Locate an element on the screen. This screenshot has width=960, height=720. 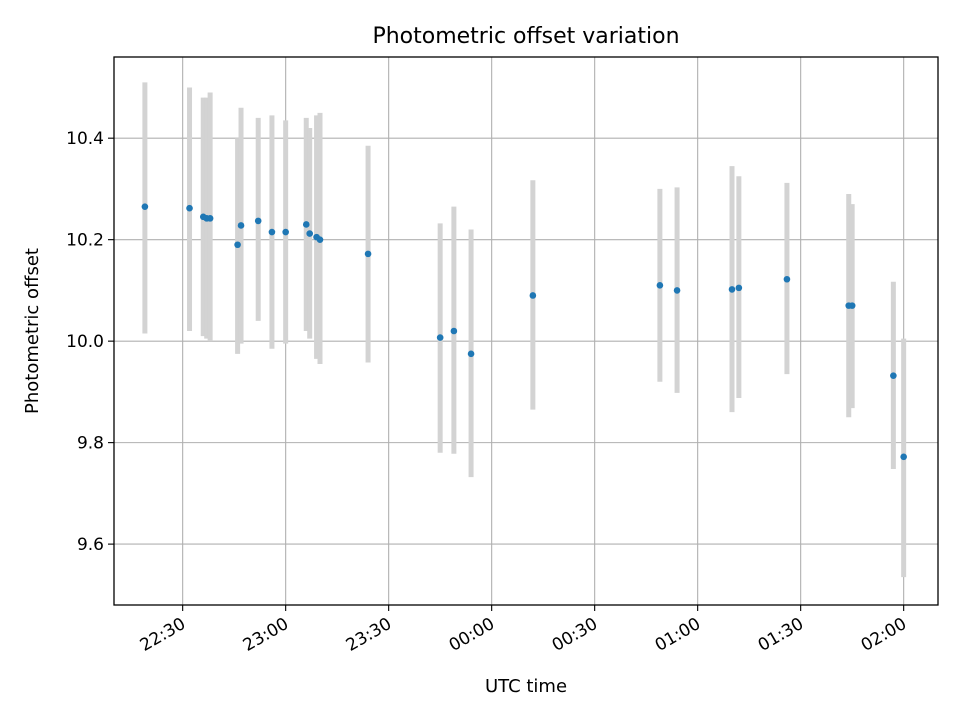
y-tick-label: 10.2 is located at coordinates (85, 241).